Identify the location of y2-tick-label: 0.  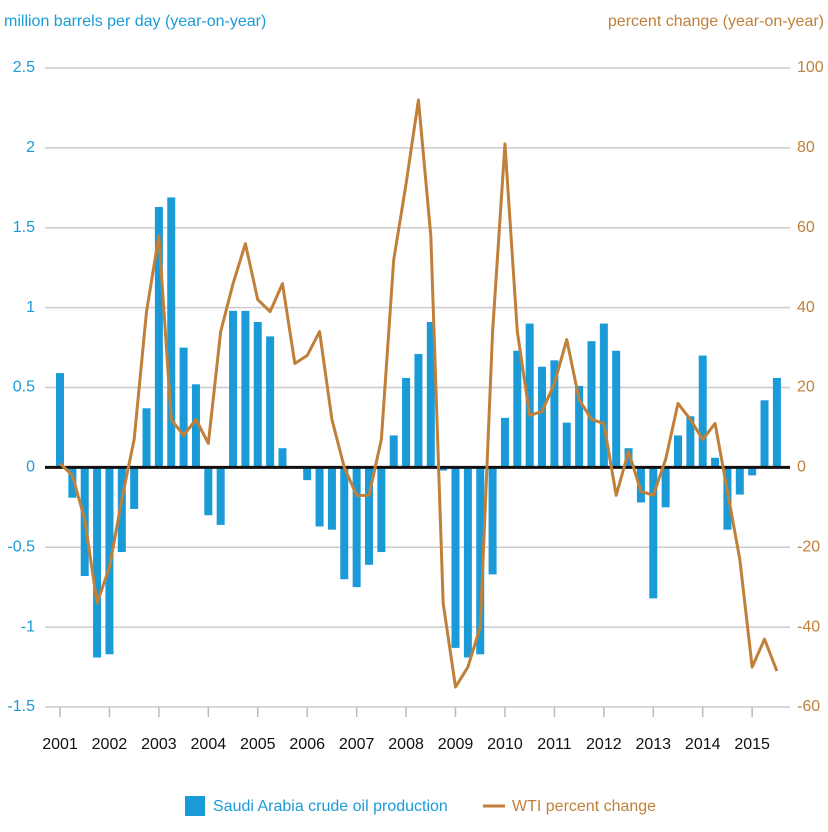
(801, 467).